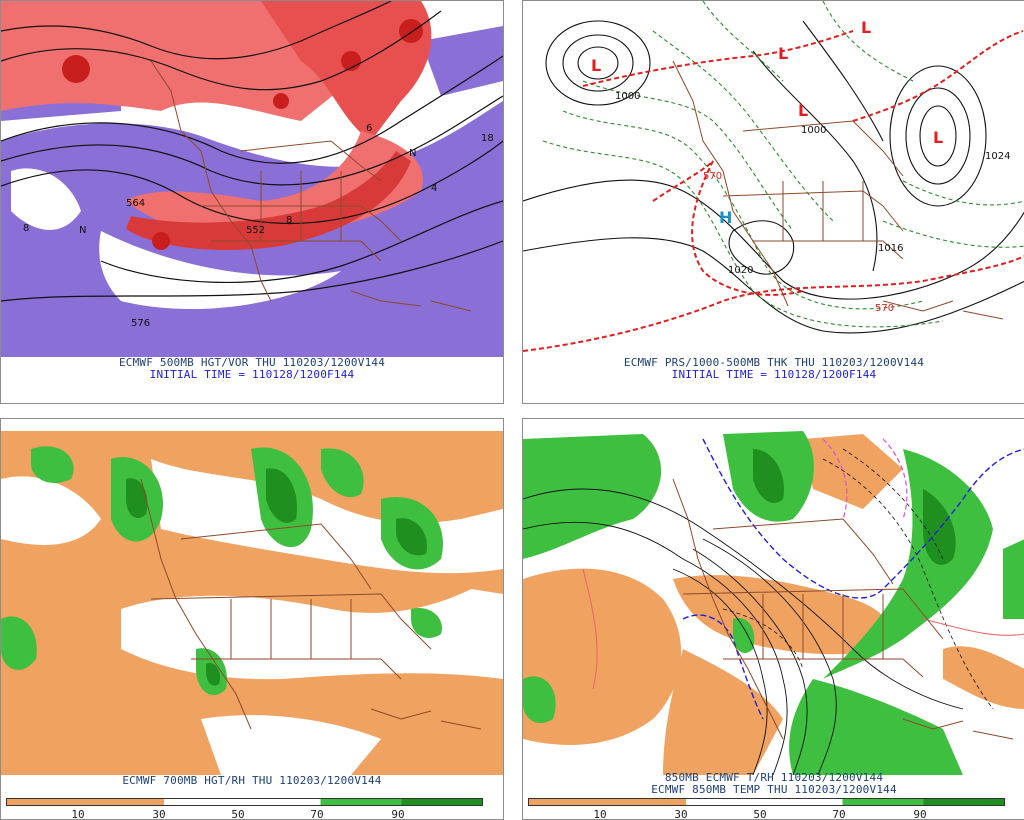 The height and width of the screenshot is (820, 1024). What do you see at coordinates (773, 303) in the screenshot?
I see `thickness-570-line` at bounding box center [773, 303].